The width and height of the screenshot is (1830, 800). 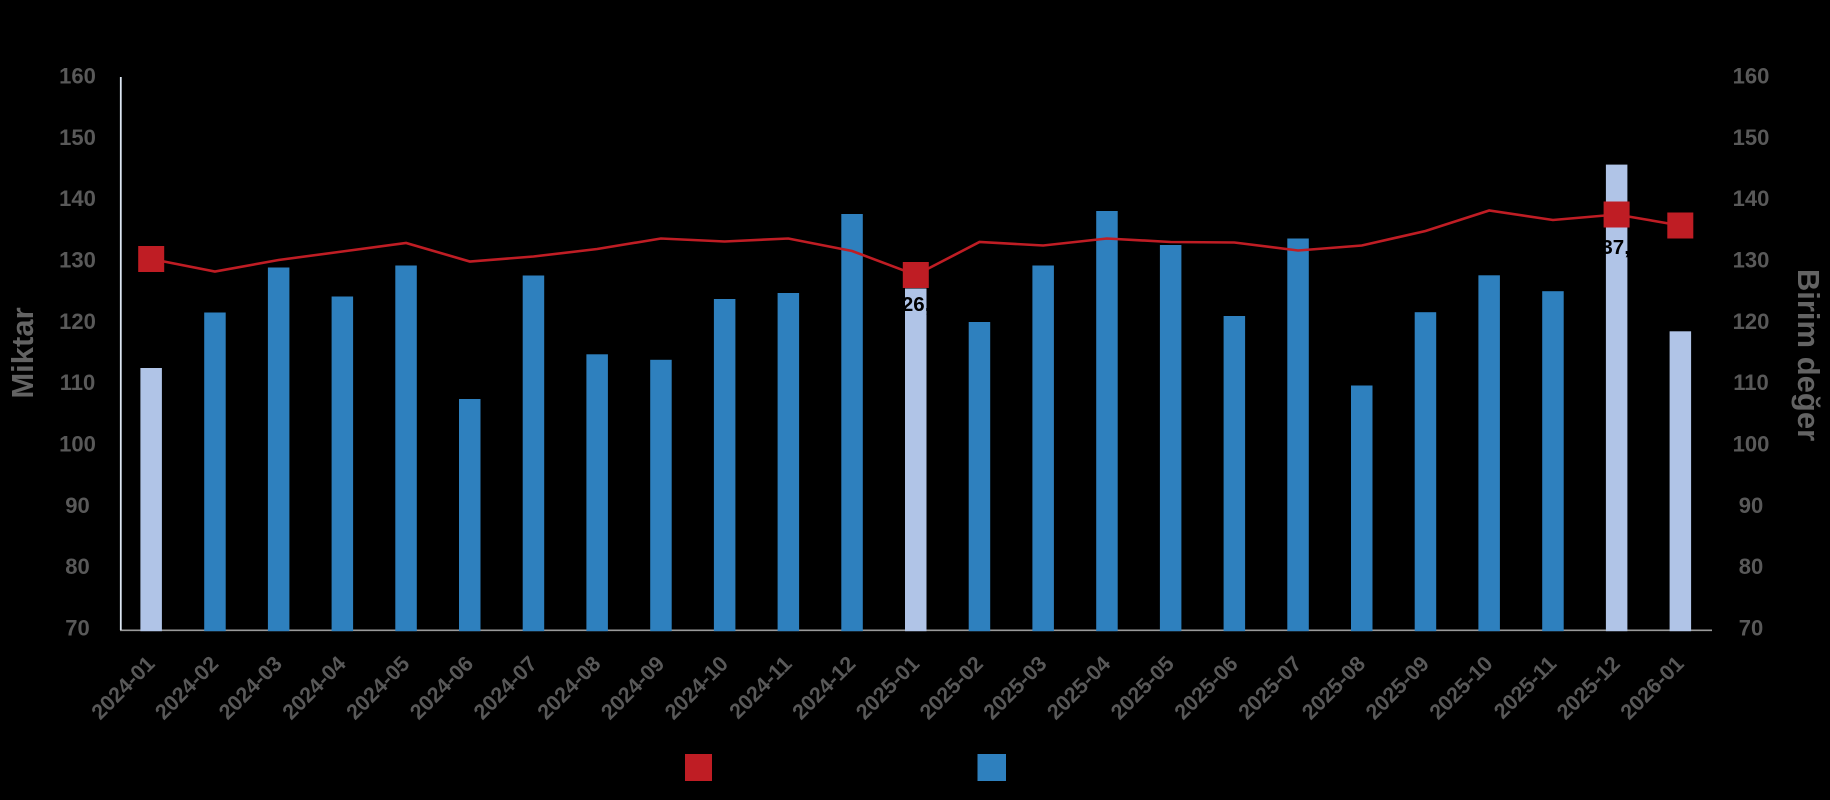 I want to click on svg-text: 126,8, so click(x=916, y=304).